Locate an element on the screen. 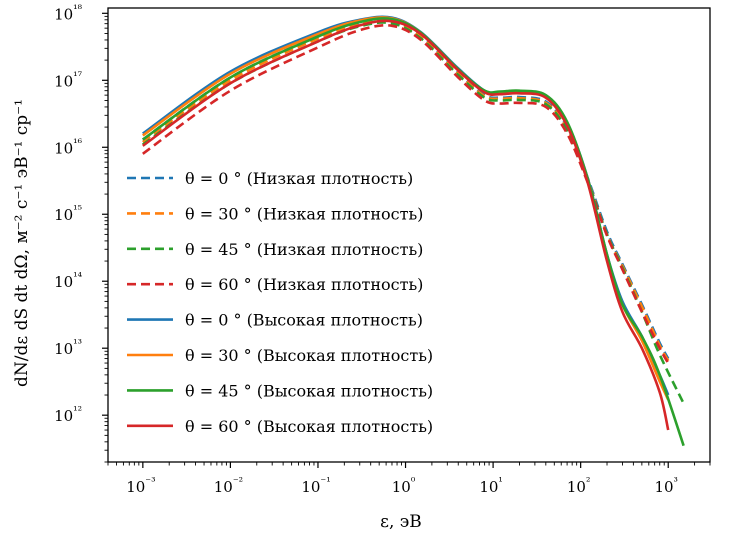  legend-label-1: θ = 0 ° (Низкая плотность) is located at coordinates (299, 178).